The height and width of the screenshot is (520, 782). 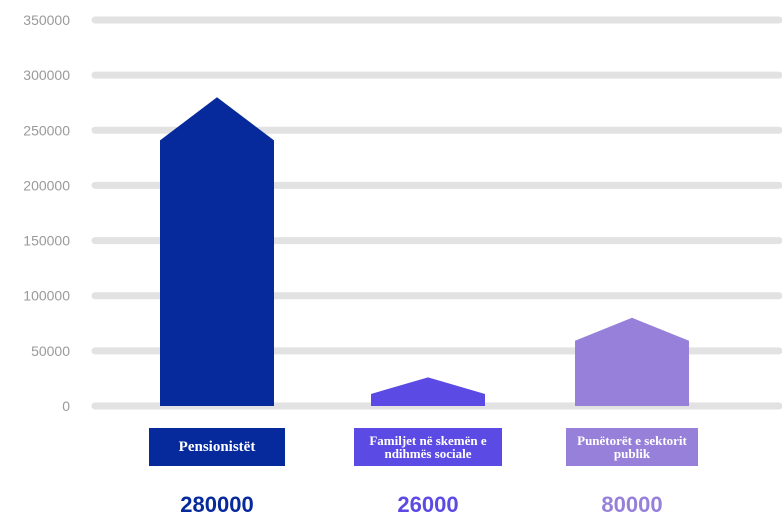 I want to click on y-tick-label: 100000, so click(x=46, y=296).